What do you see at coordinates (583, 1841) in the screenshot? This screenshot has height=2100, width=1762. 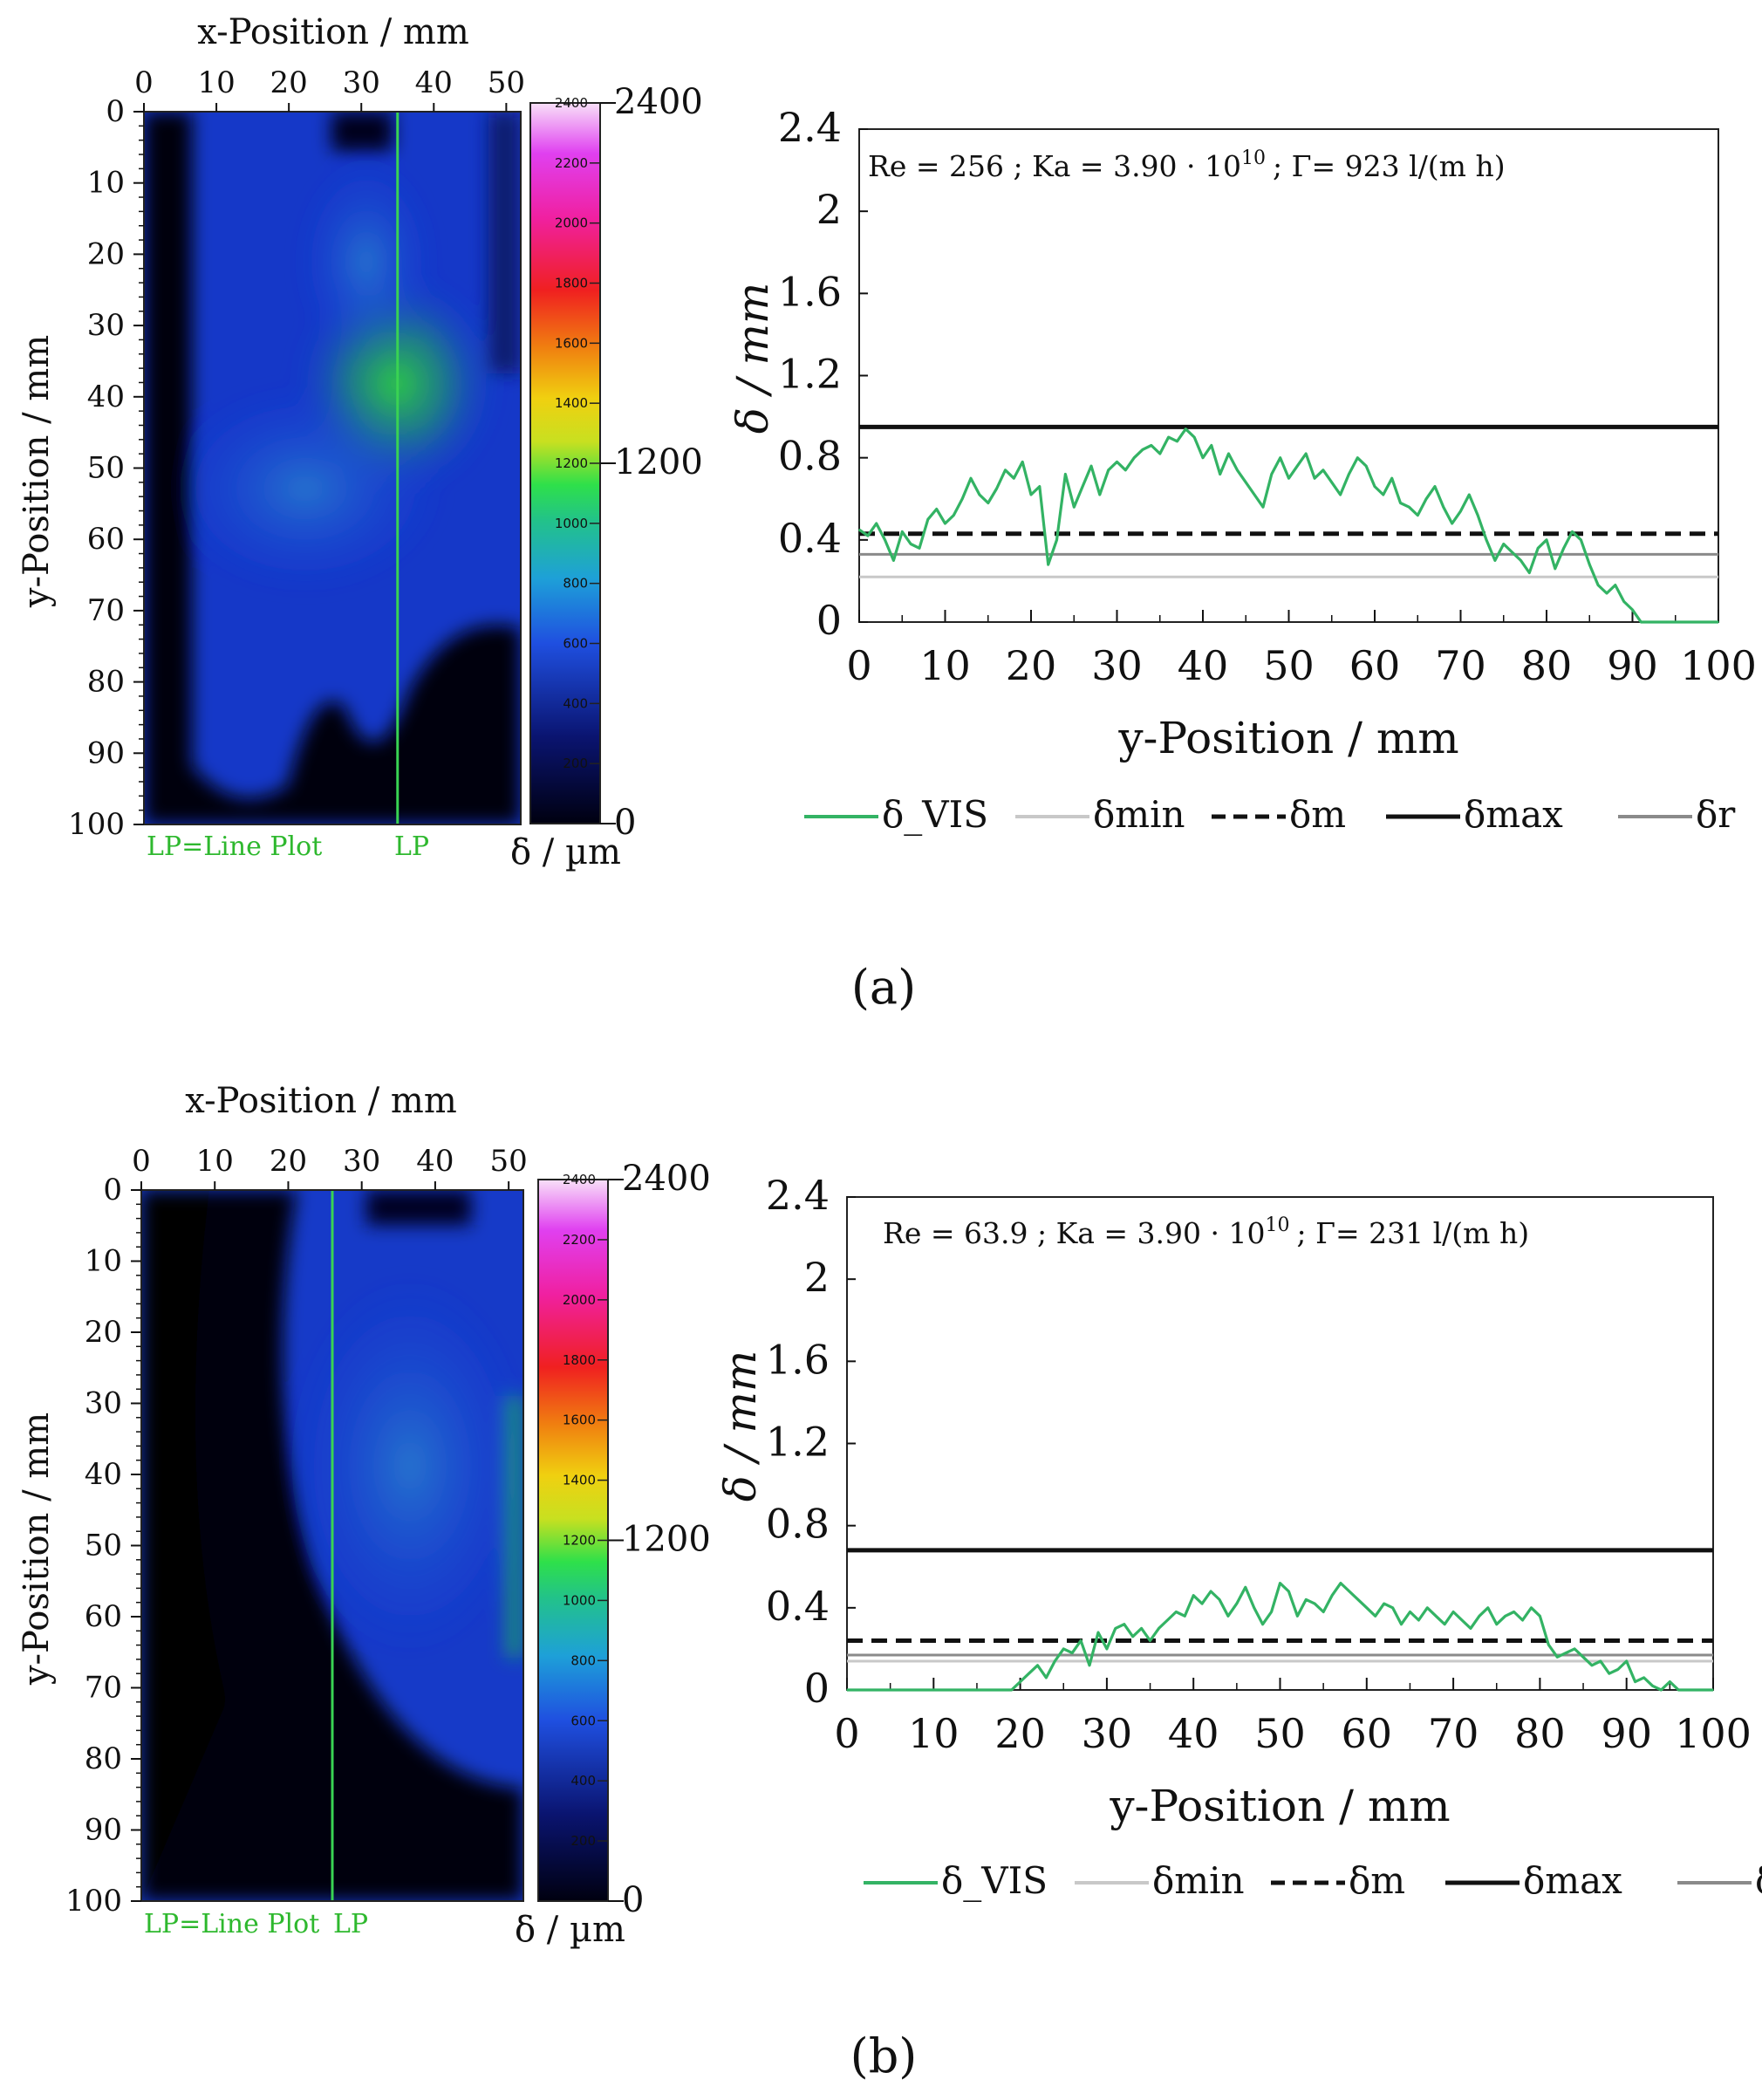 I see `colorbar-b-tick-label: 200` at bounding box center [583, 1841].